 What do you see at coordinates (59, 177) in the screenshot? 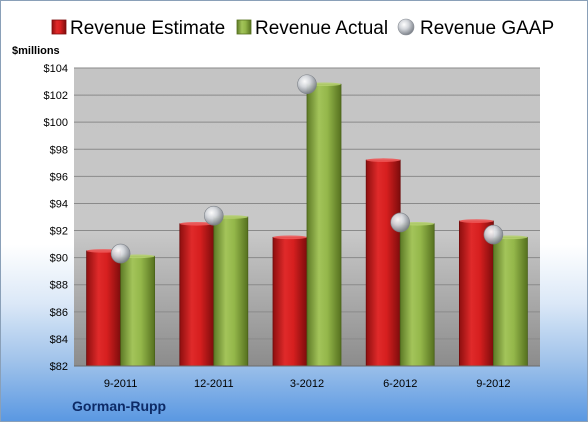
I see `y-tick-label: $96` at bounding box center [59, 177].